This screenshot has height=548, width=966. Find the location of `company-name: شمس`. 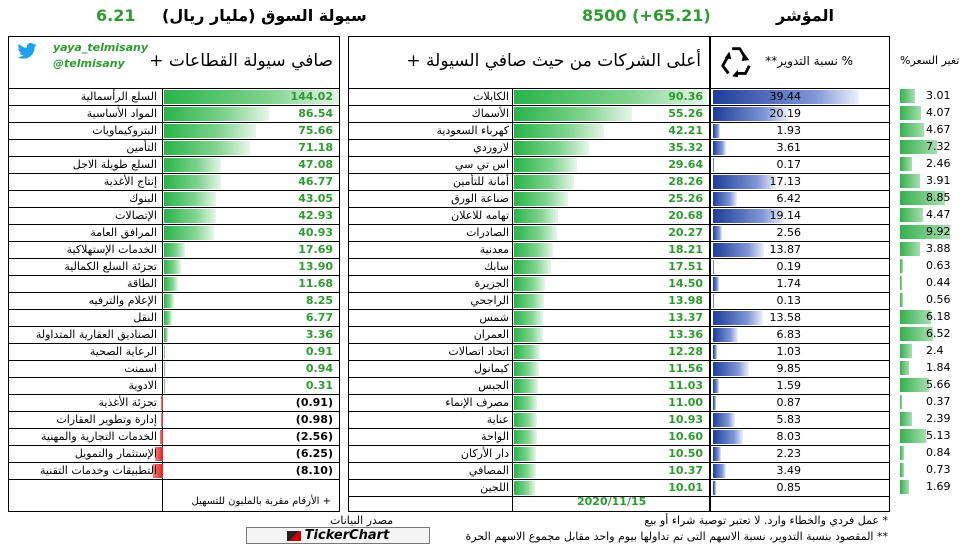

company-name: شمس is located at coordinates (494, 317).